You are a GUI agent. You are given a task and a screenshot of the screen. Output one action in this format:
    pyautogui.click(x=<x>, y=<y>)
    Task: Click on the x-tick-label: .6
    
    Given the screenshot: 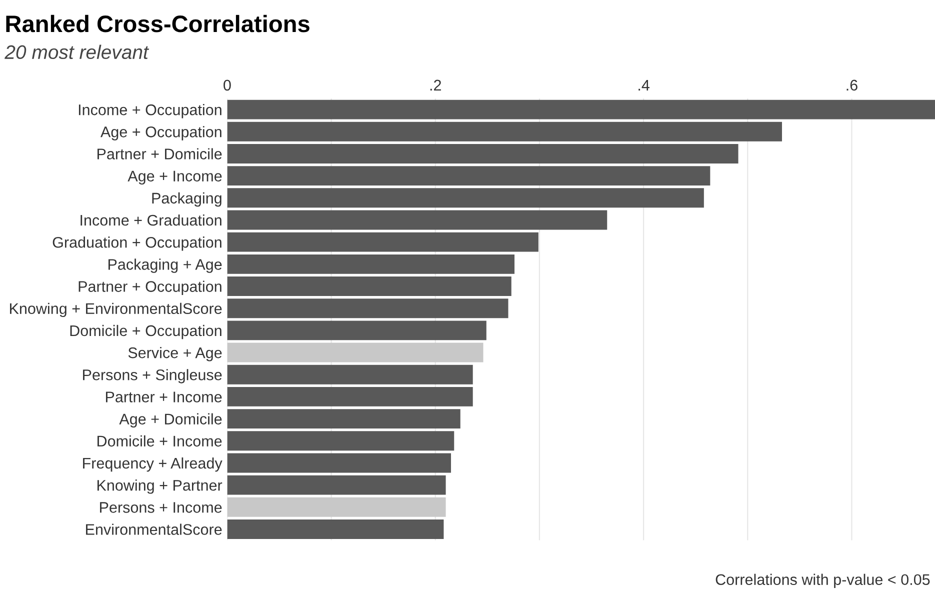 What is the action you would take?
    pyautogui.click(x=852, y=85)
    